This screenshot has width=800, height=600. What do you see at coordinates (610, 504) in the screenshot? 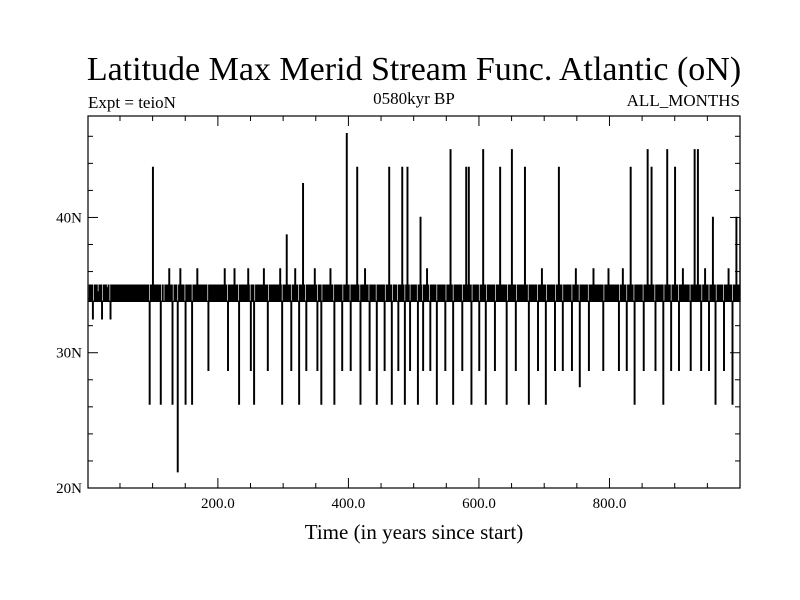
I see `x-tick-label: 800.0` at bounding box center [610, 504].